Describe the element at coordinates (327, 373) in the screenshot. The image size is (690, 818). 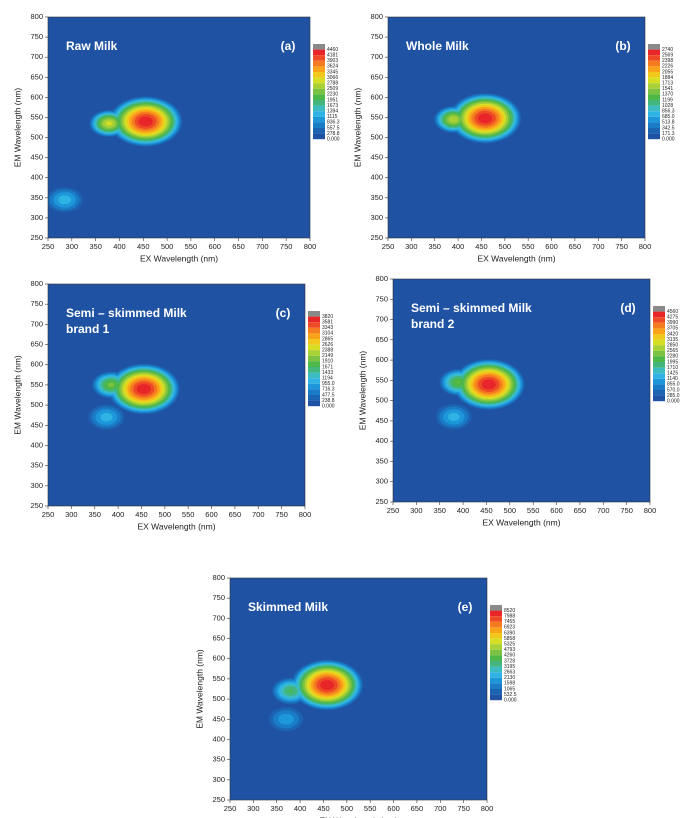
I see `colorbar-label: 1433` at that location.